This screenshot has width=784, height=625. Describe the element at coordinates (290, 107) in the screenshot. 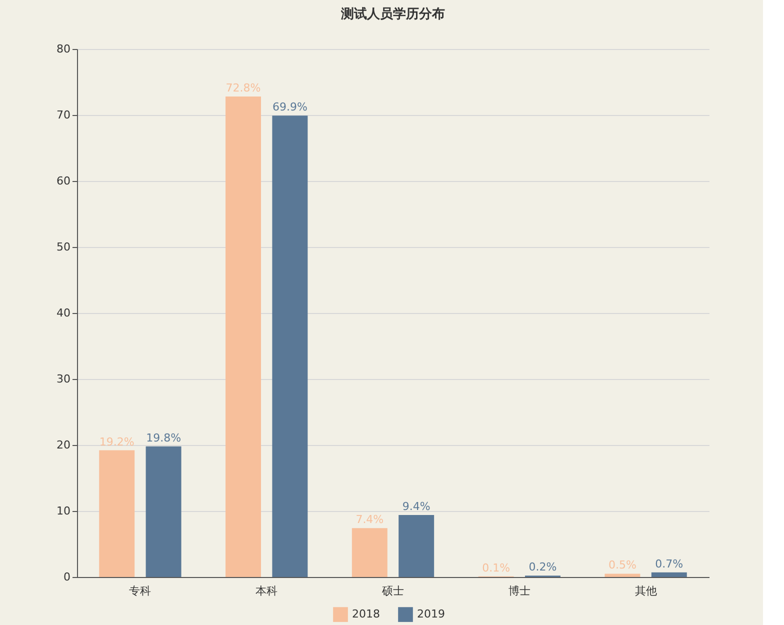

I see `data-label: 69.9%` at that location.